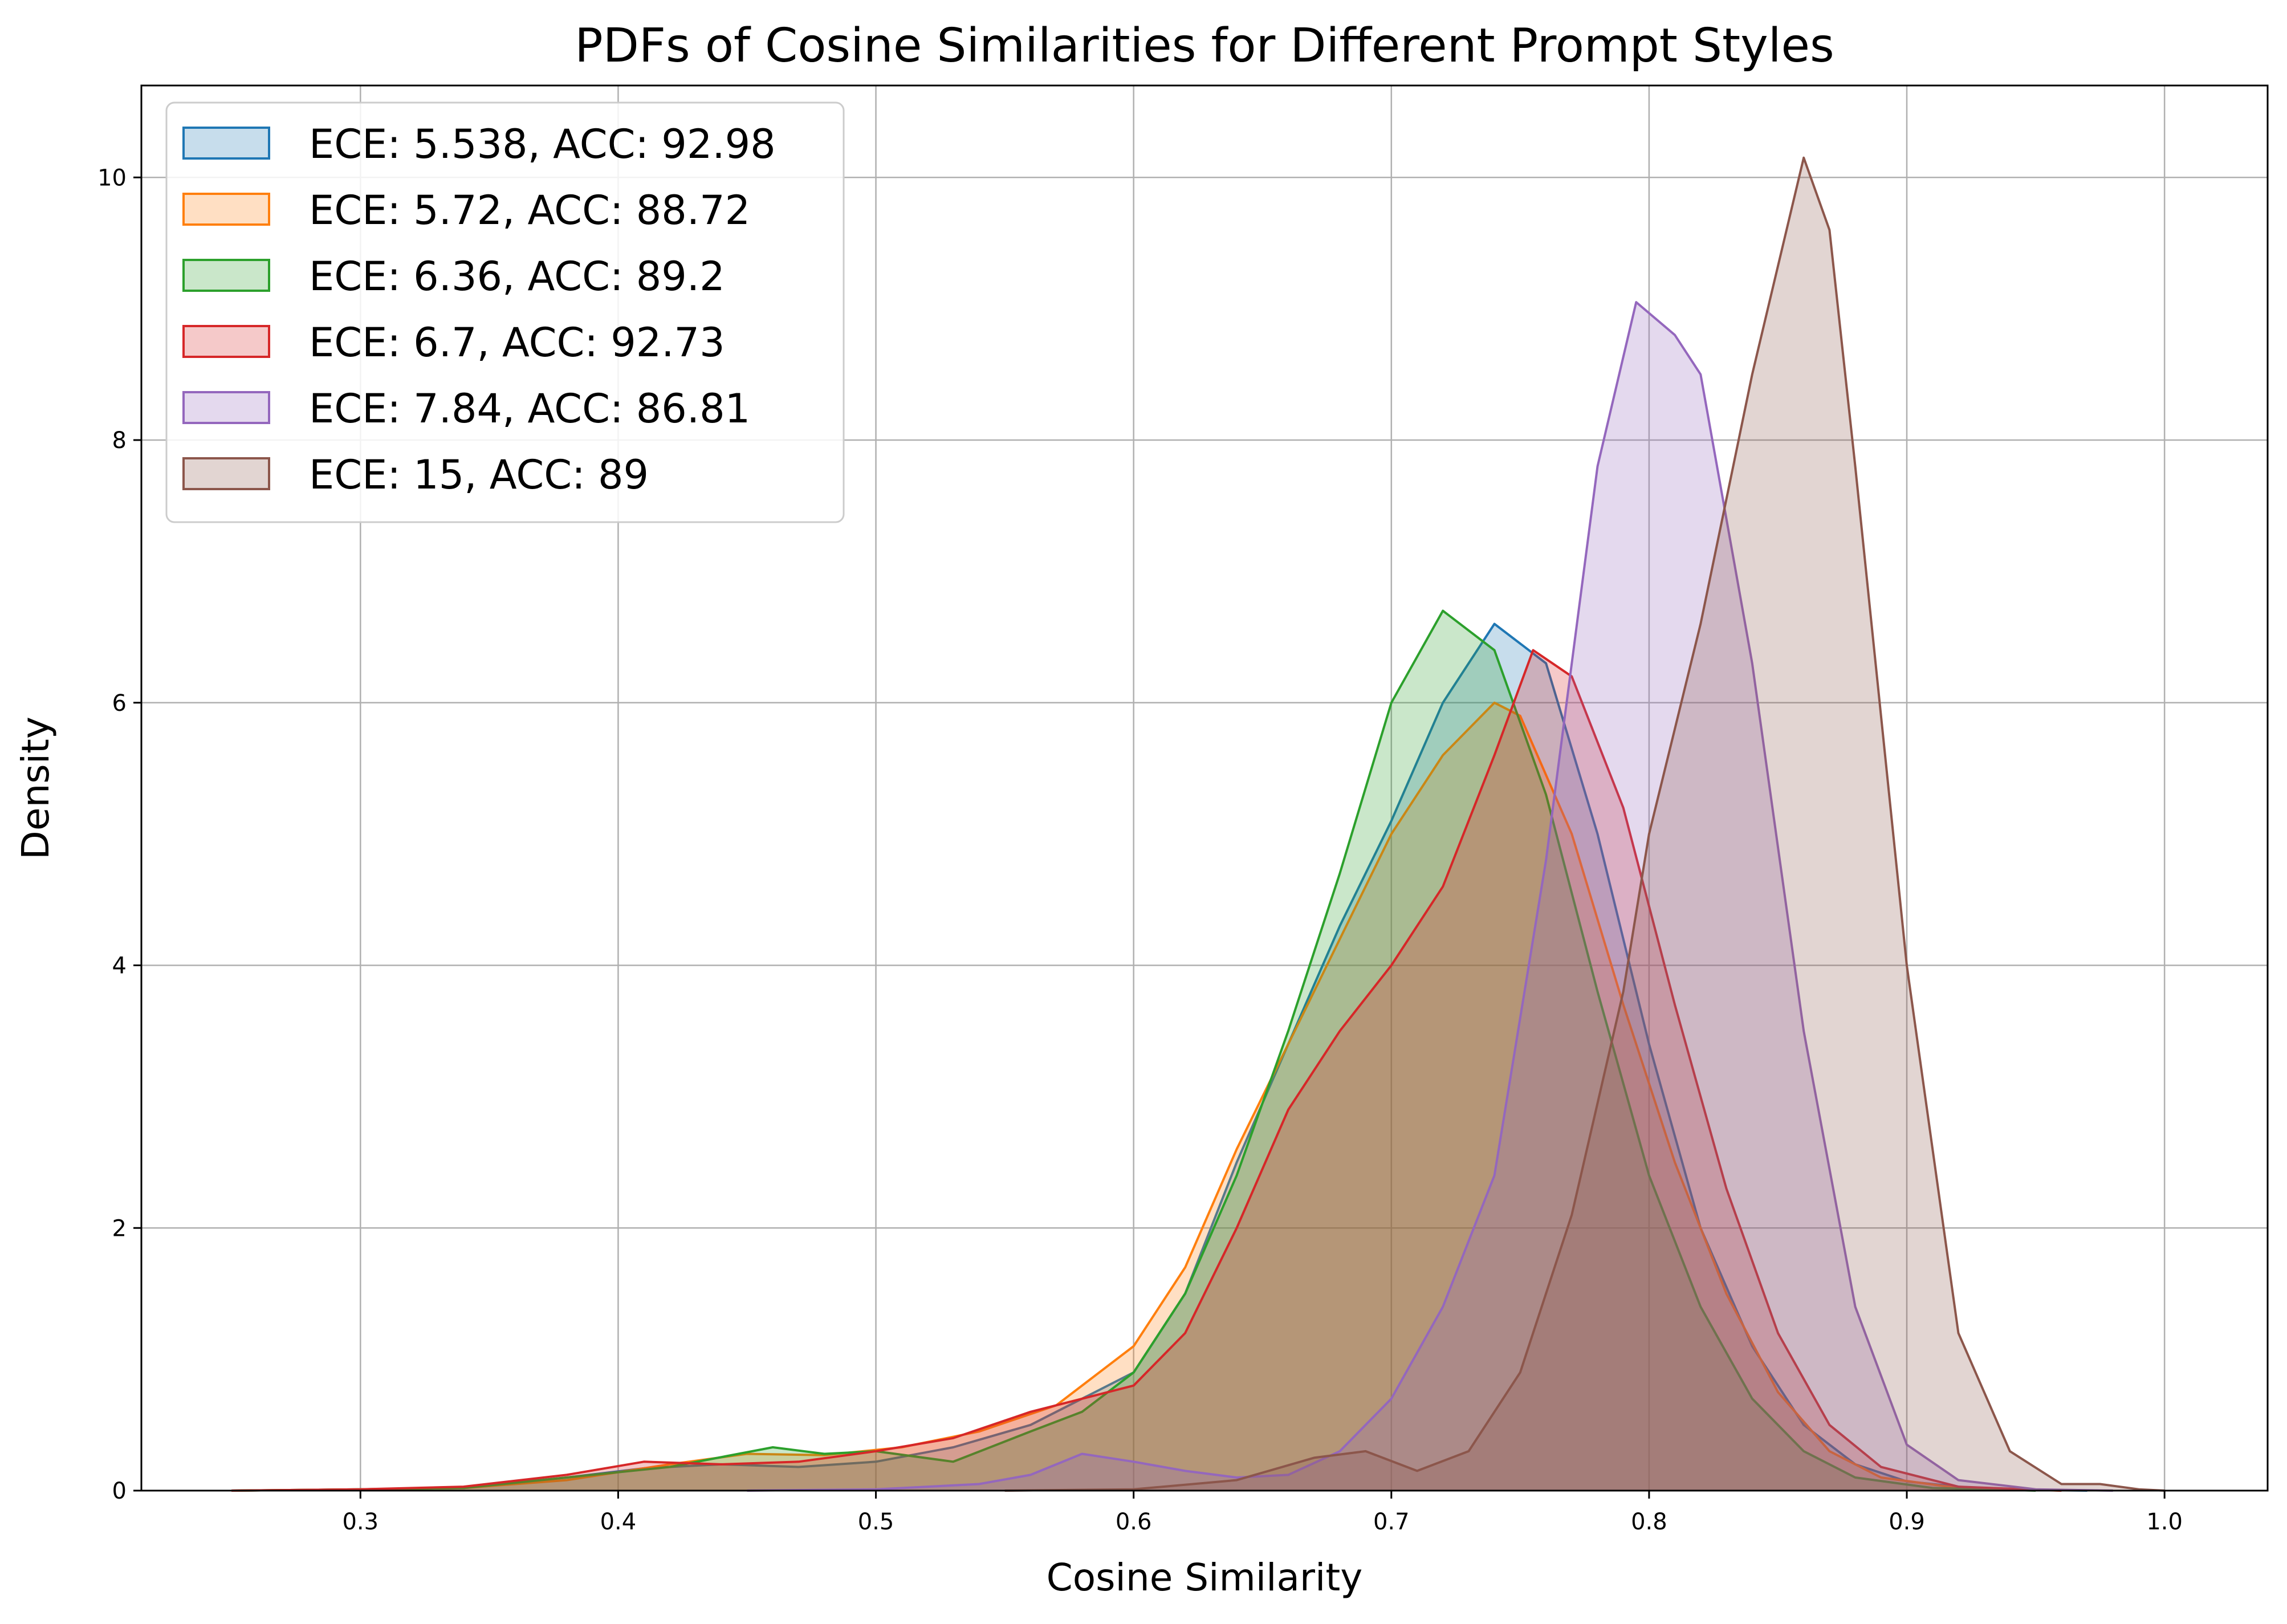 The width and height of the screenshot is (2287, 1624). I want to click on legend-entry-5: ECE: 15, ACC: 89, so click(416, 475).